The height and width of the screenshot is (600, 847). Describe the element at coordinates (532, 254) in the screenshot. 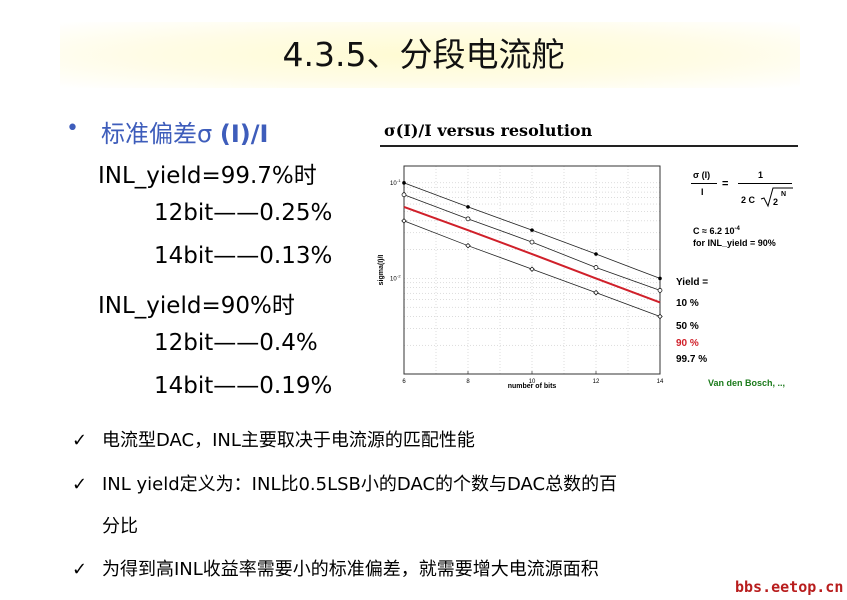

I see `series-line` at that location.